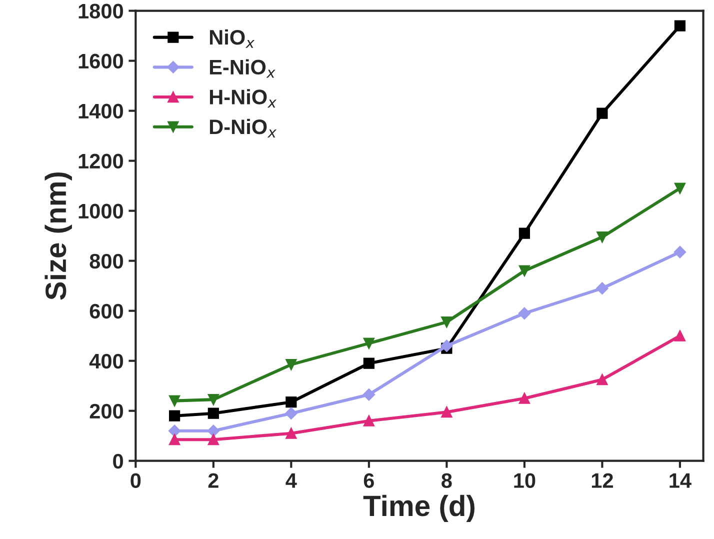 This screenshot has height=539, width=714. I want to click on y-tick-label: 800, so click(107, 261).